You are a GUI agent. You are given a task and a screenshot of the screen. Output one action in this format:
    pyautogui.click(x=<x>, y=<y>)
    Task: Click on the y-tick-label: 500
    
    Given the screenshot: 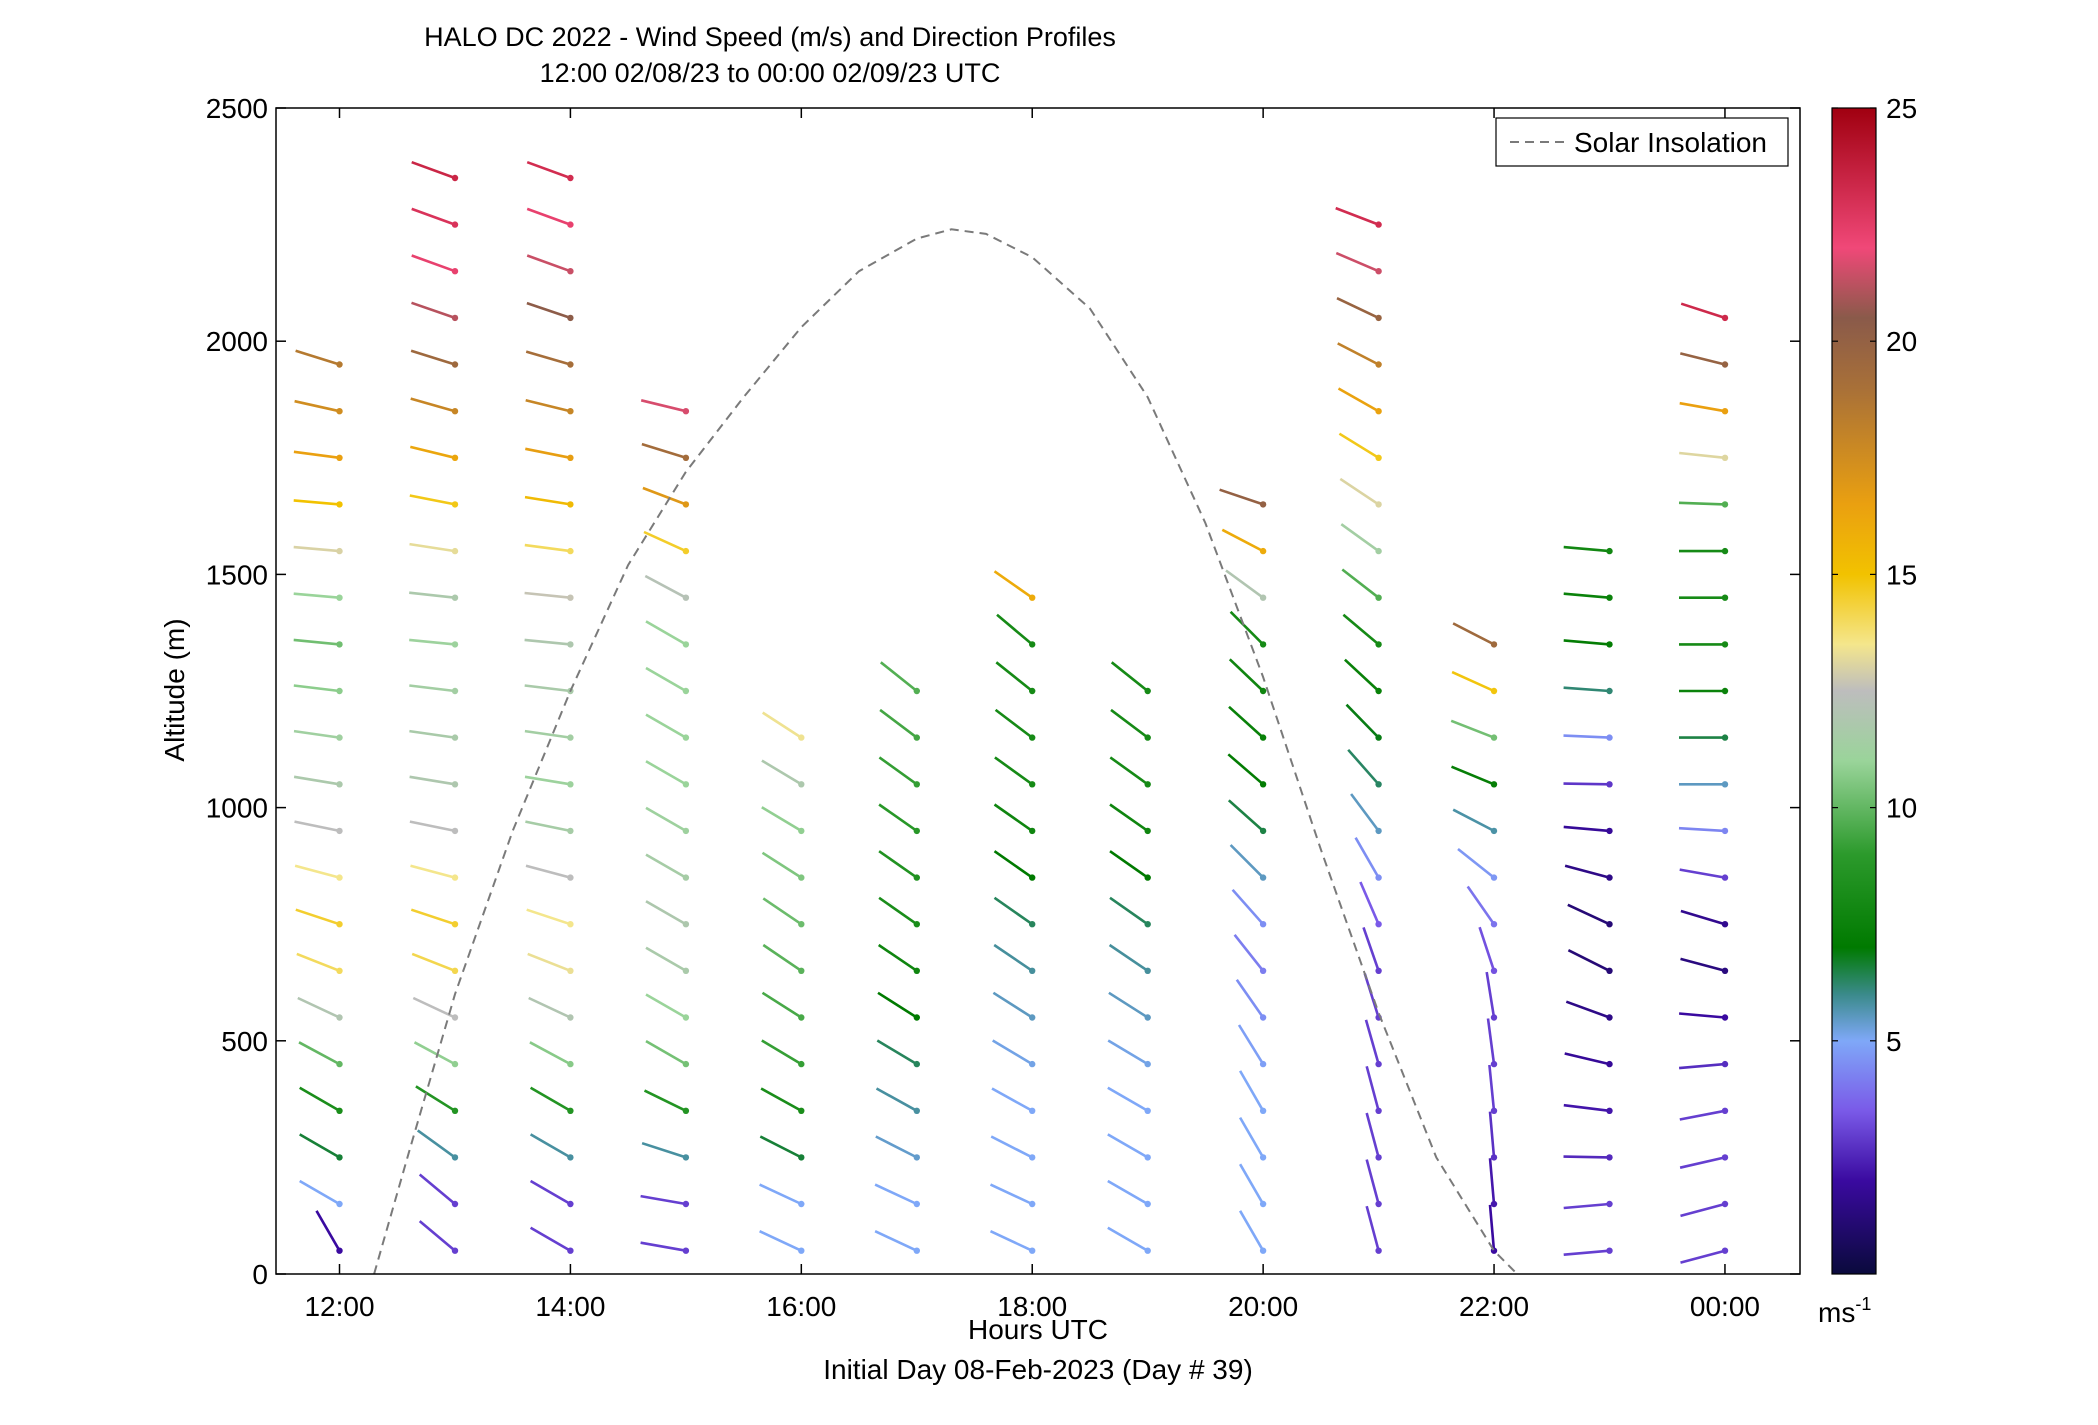 What is the action you would take?
    pyautogui.click(x=244, y=1041)
    